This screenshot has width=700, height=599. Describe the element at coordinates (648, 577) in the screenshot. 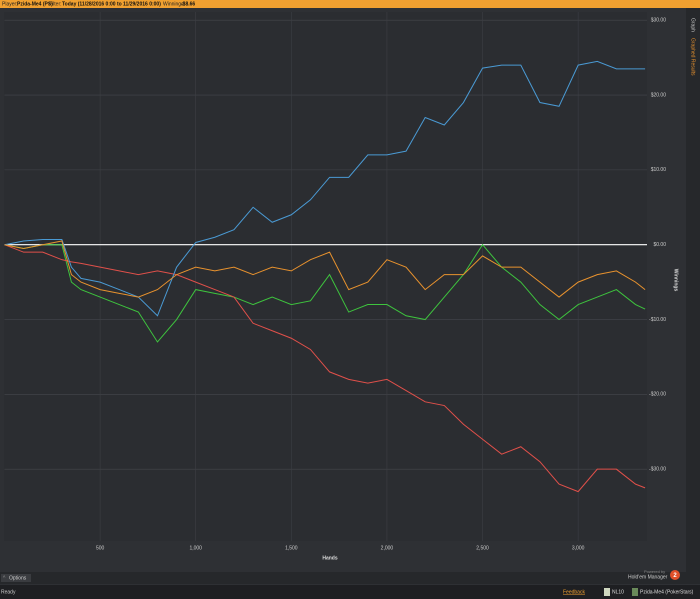

I see `brand: Hold'em Manager` at that location.